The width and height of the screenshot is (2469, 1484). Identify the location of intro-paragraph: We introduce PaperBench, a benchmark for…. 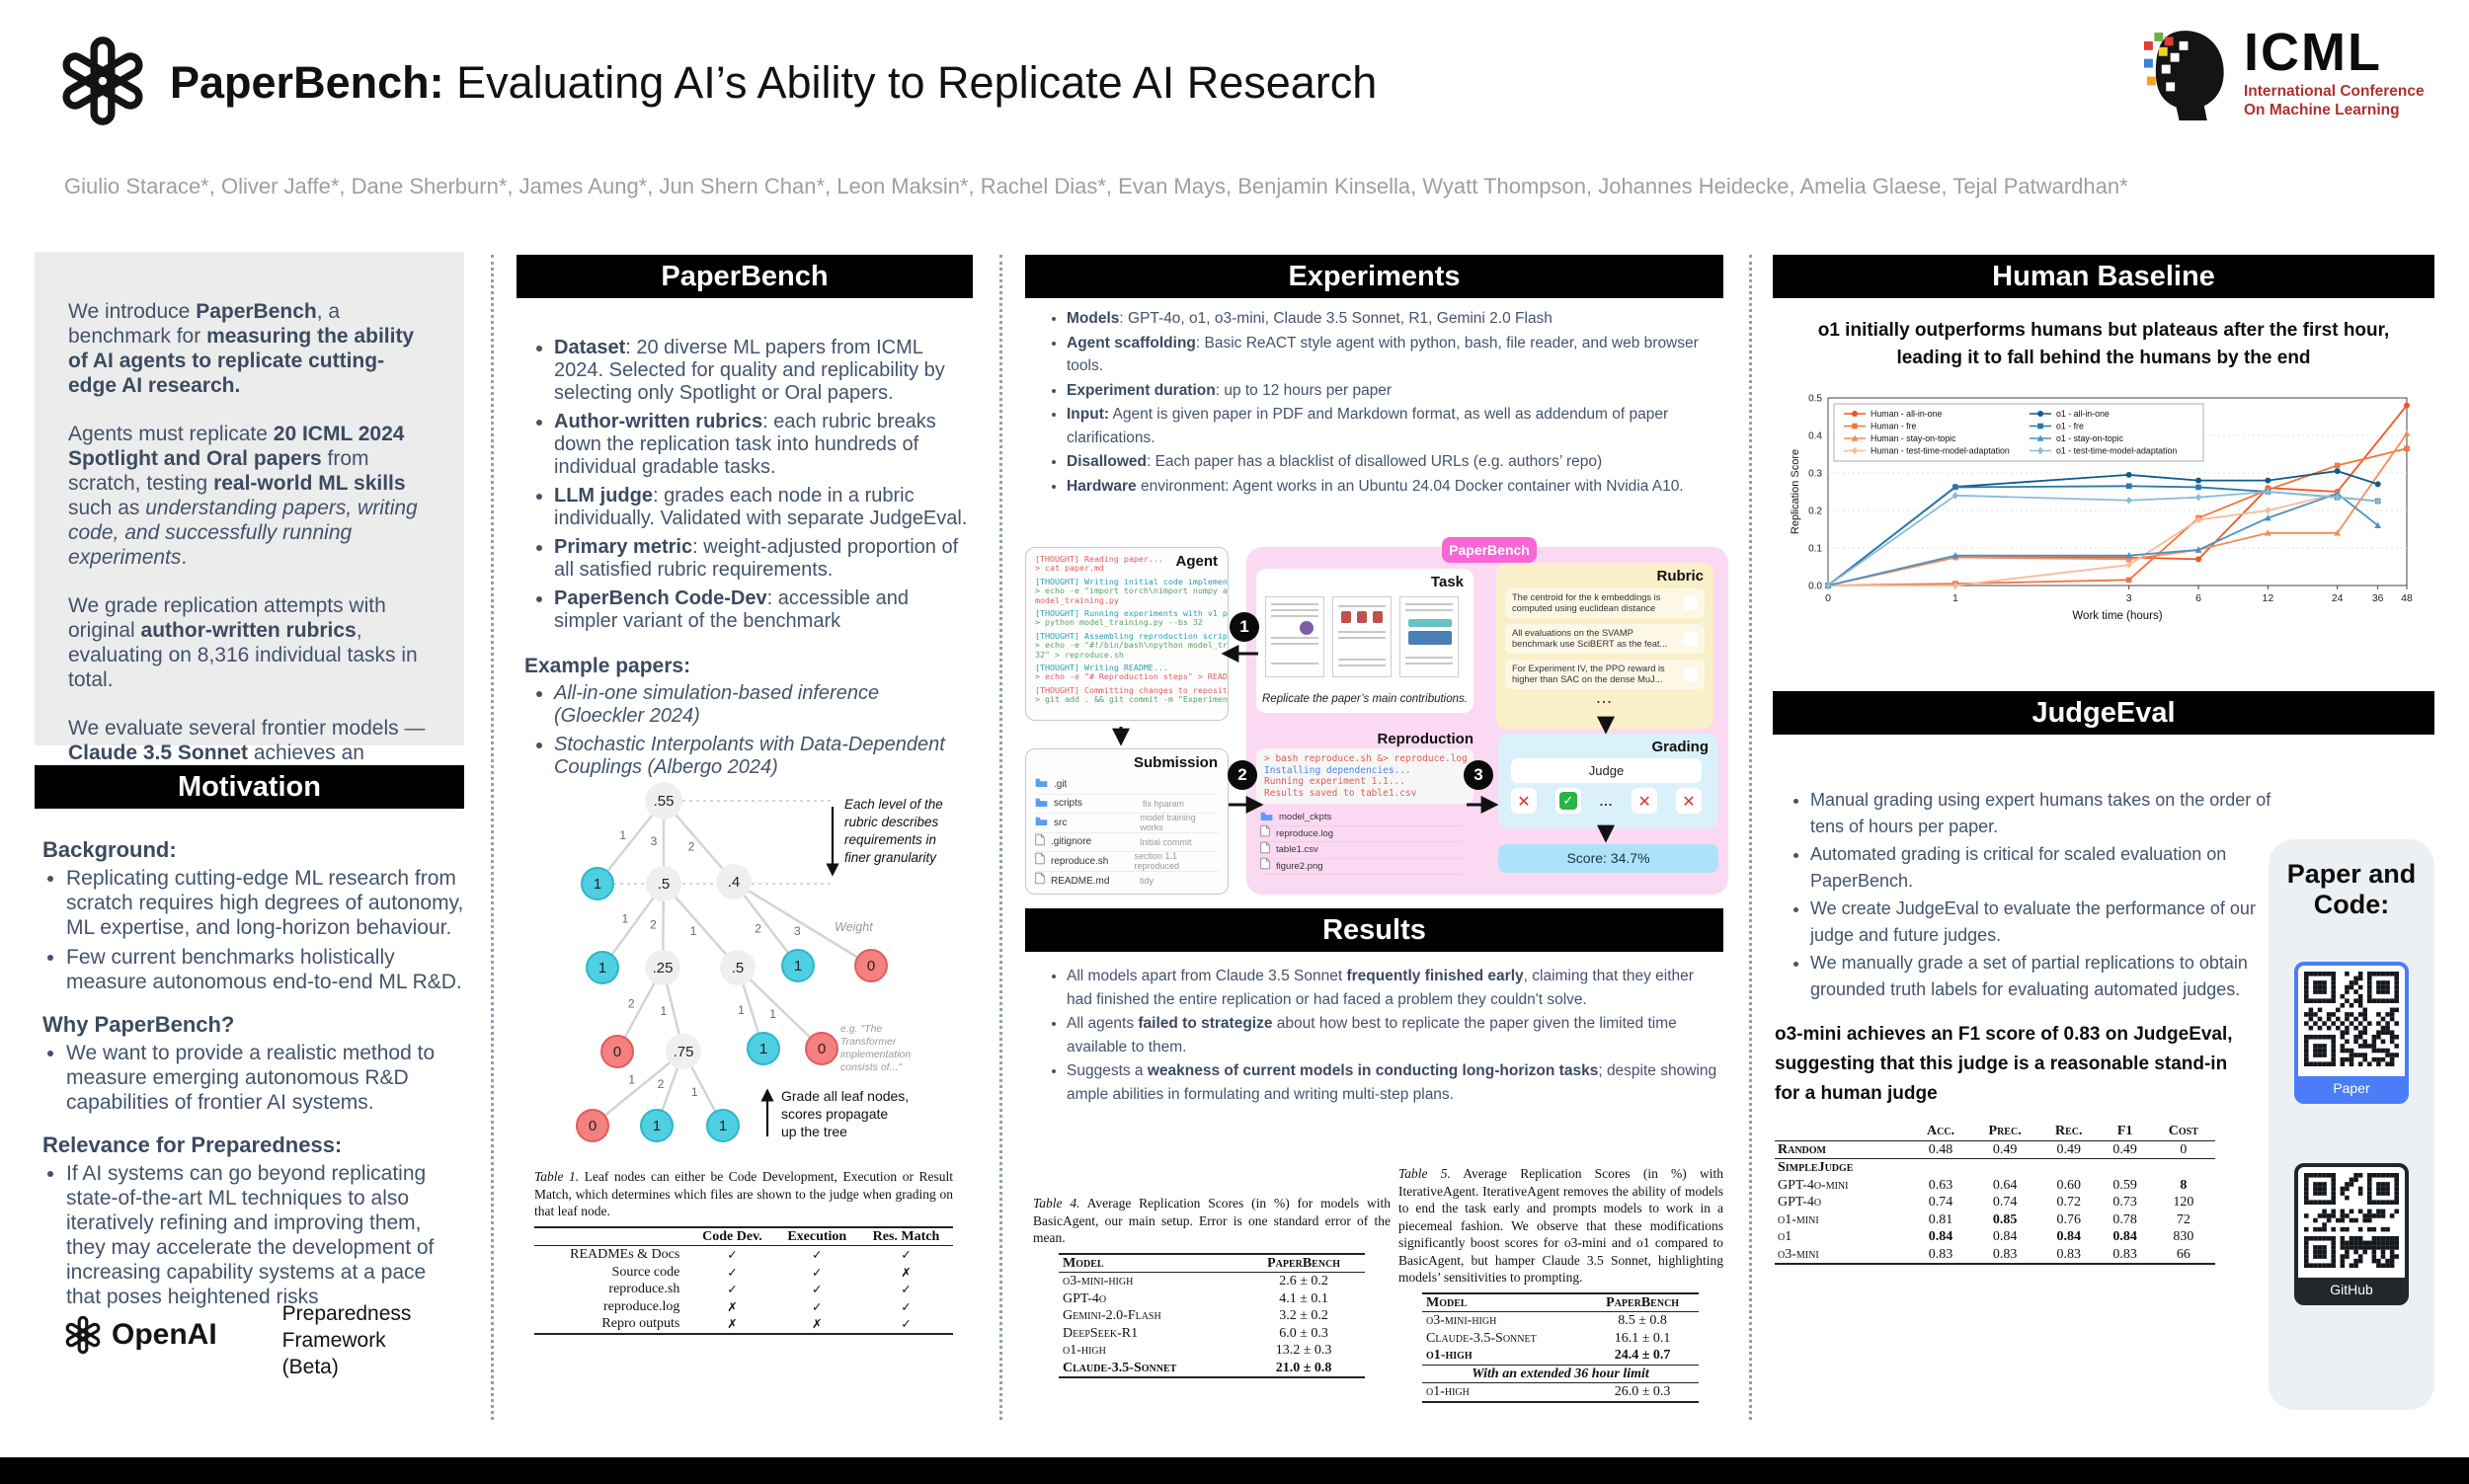
(241, 349).